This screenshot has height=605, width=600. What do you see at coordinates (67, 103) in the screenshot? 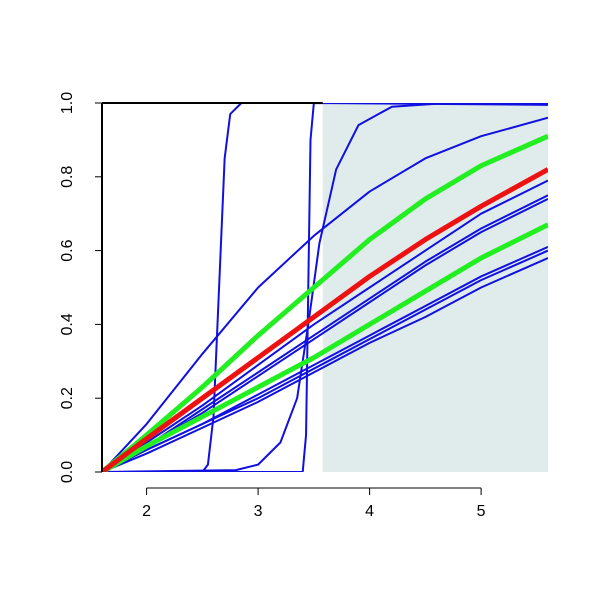
I see `y-tick-label: 1.0` at bounding box center [67, 103].